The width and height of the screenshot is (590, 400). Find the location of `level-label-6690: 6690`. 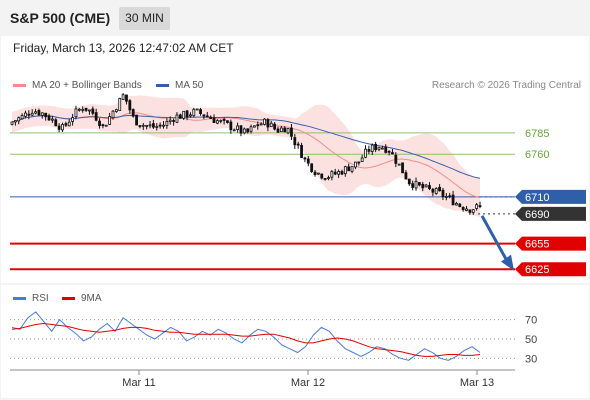

level-label-6690: 6690 is located at coordinates (537, 215).